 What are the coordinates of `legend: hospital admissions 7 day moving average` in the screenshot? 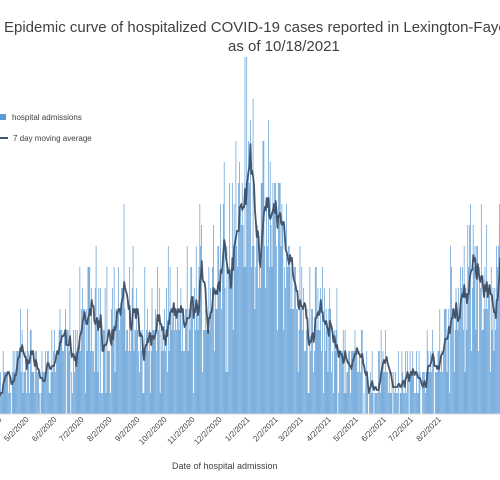 It's located at (46, 128).